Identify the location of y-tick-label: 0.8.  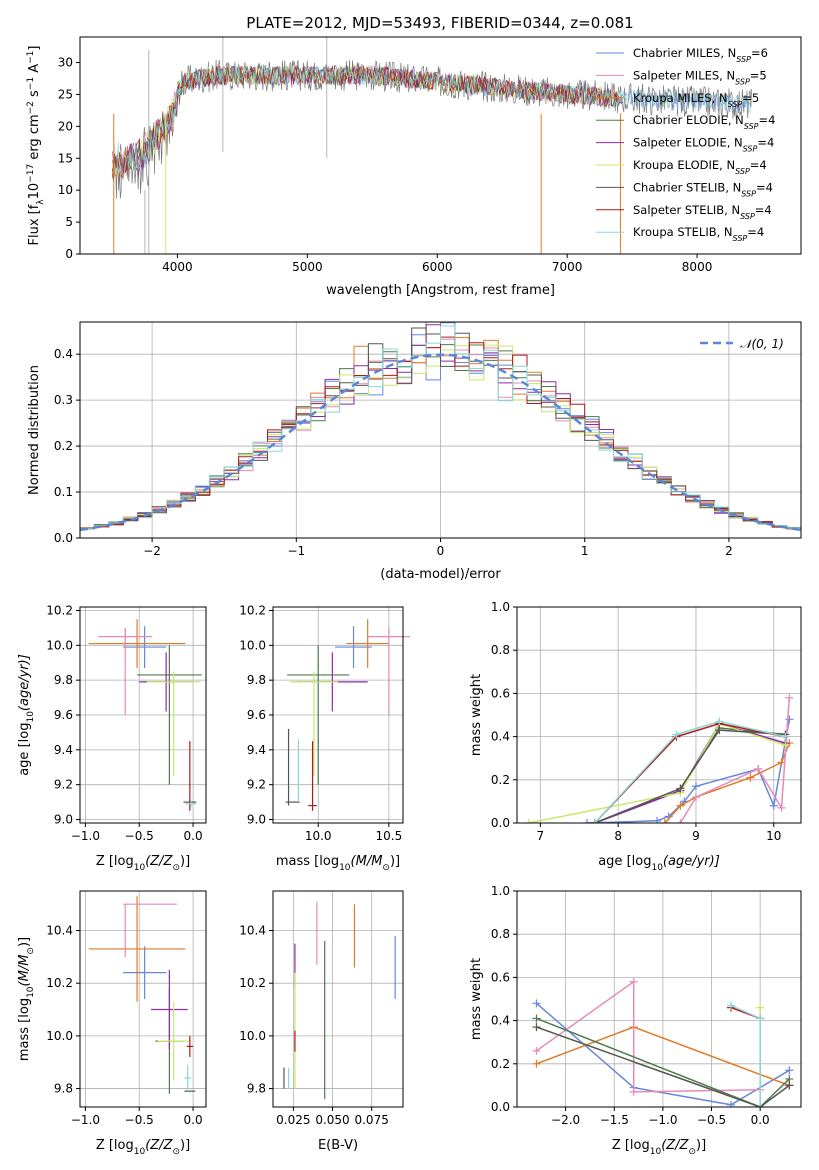
(500, 934).